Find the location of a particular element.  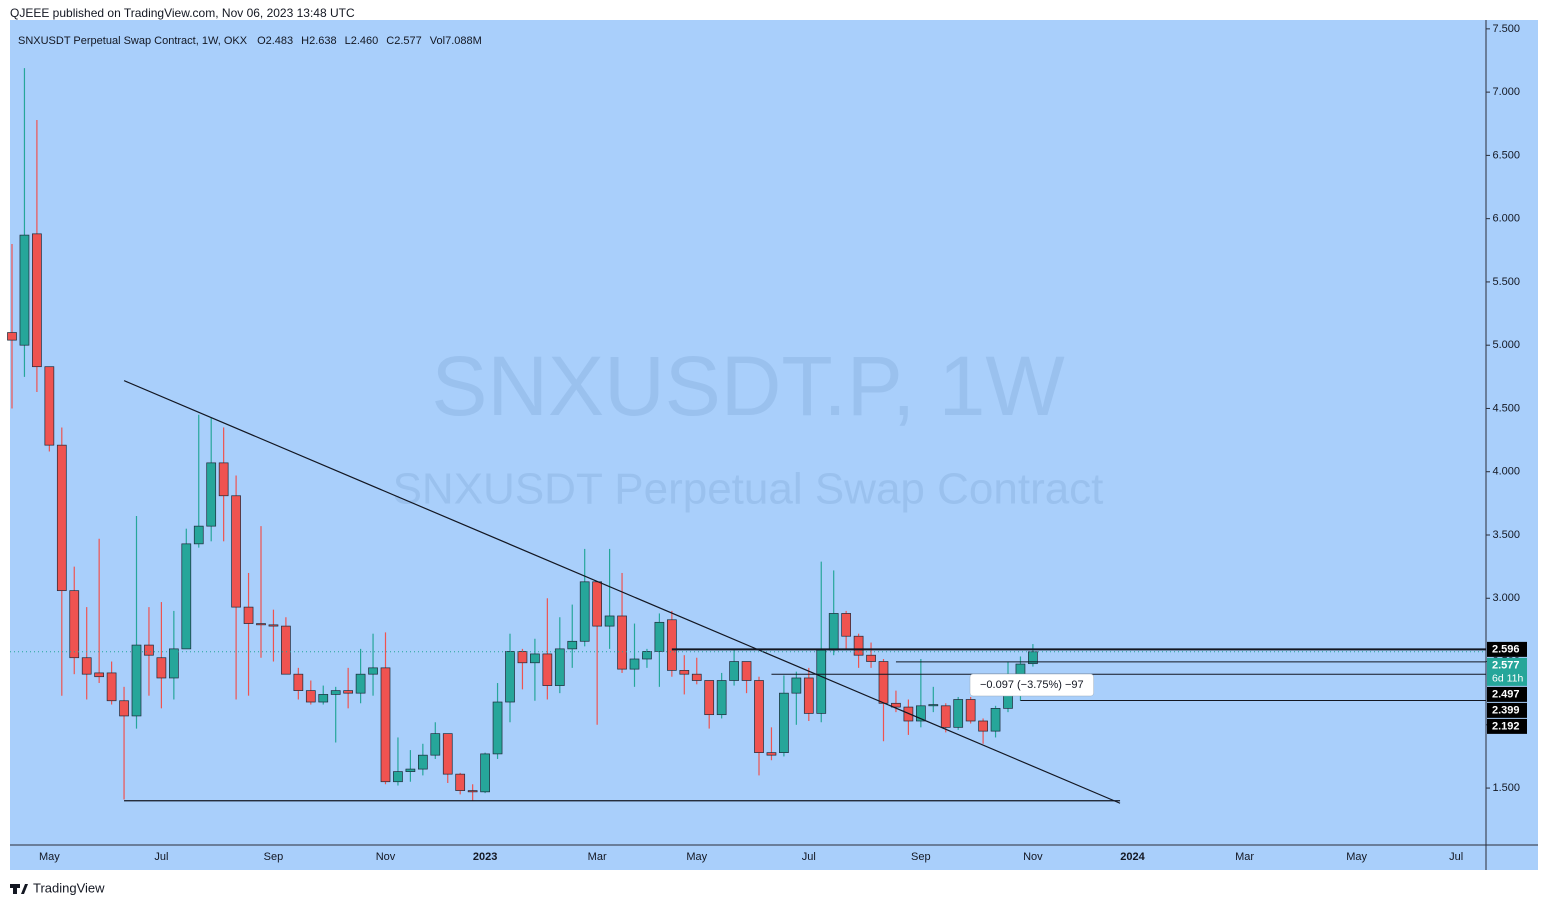

header-stat: C2.577 is located at coordinates (403, 41).